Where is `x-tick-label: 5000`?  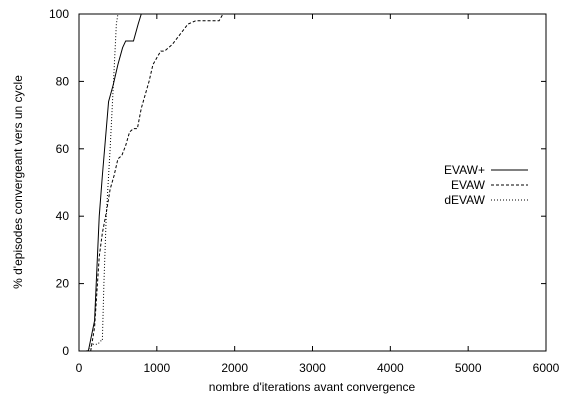 x-tick-label: 5000 is located at coordinates (468, 368).